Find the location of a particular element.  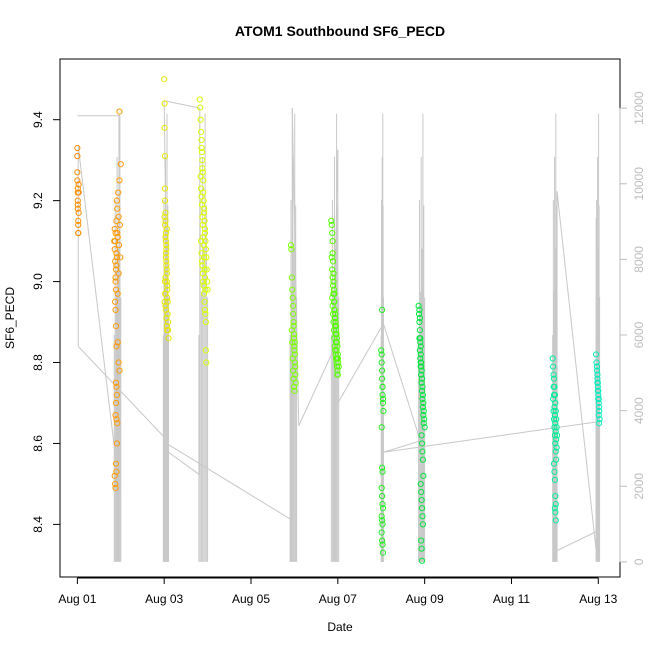

x-axis-label: Date is located at coordinates (340, 627).